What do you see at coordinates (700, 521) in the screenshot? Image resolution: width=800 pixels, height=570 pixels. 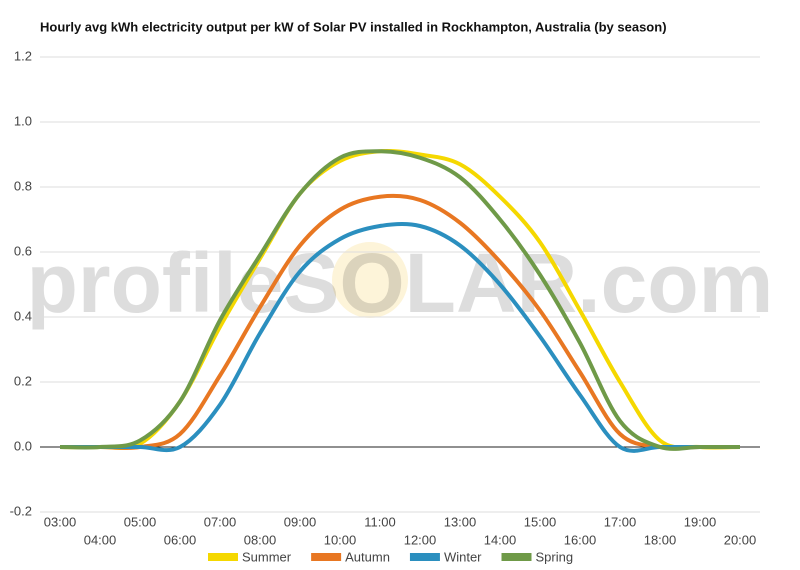 I see `x-tick-label: 19:00` at bounding box center [700, 521].